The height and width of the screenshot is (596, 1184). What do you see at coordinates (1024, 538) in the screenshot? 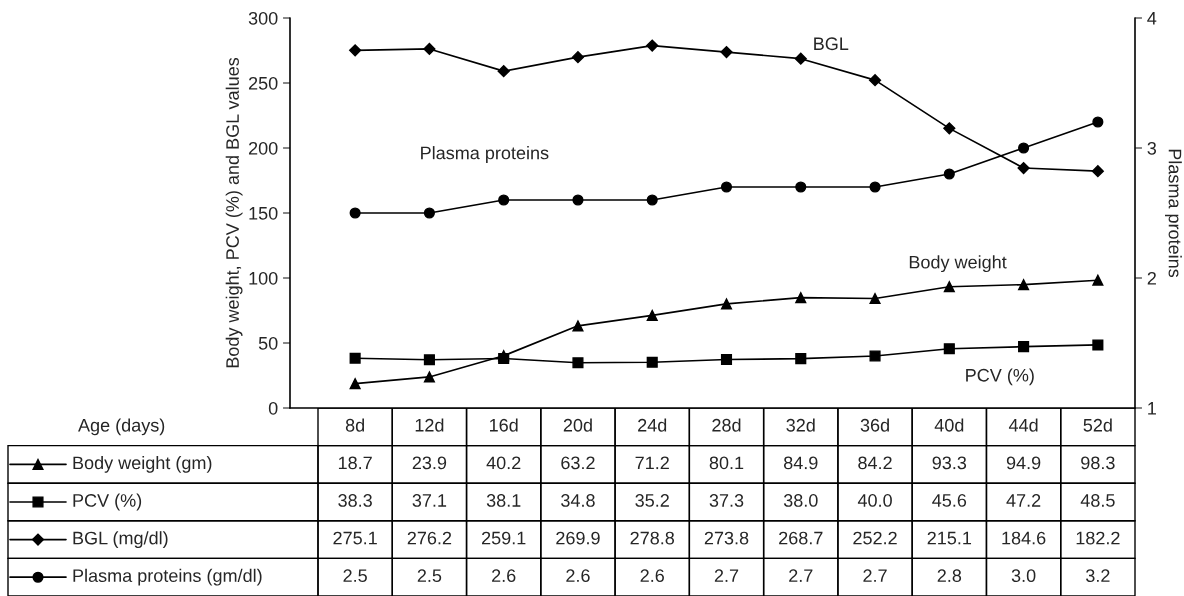
I see `data-label: 184.6` at bounding box center [1024, 538].